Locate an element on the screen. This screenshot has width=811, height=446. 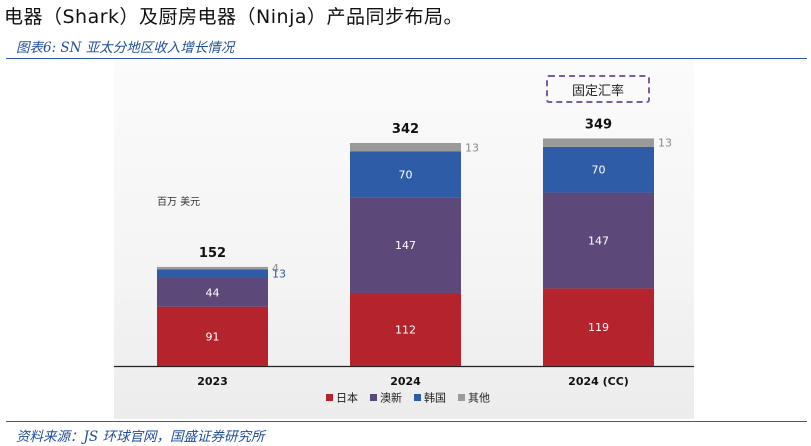
bar-segment-日本-1 is located at coordinates (405, 329).